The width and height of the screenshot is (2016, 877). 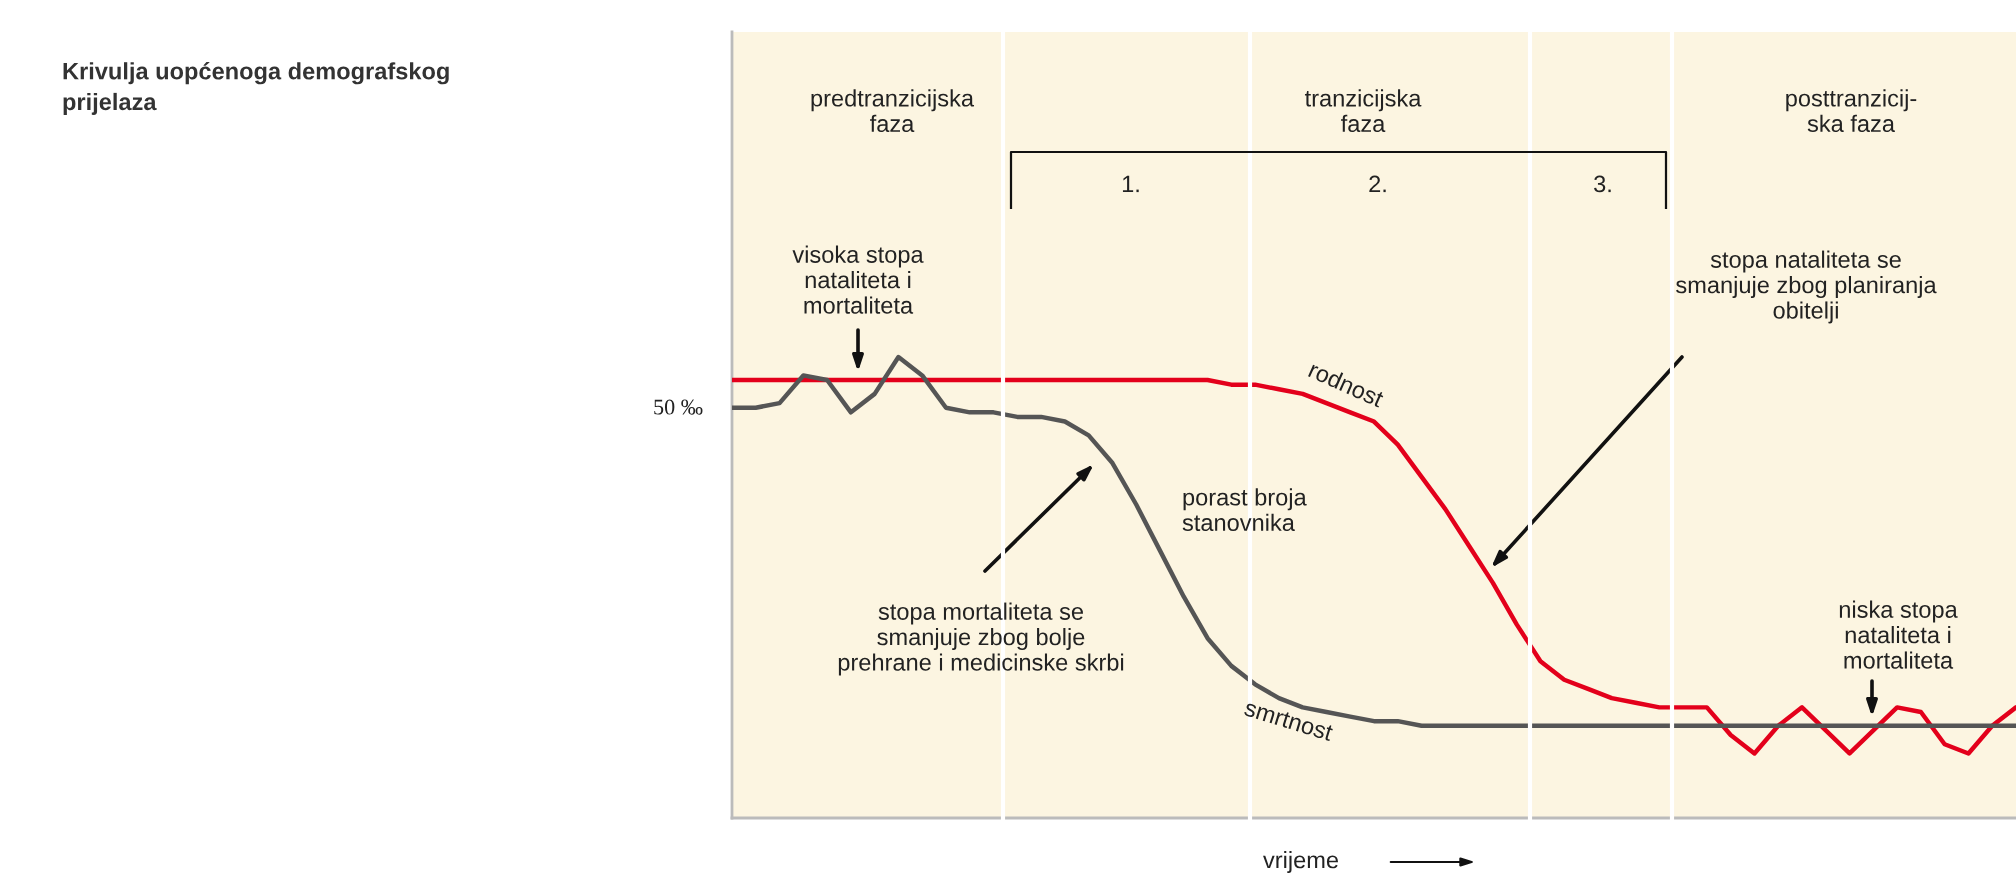 I want to click on text: stopa nataliteta se smanjuje zbog planiranja obitelji, so click(x=1806, y=287).